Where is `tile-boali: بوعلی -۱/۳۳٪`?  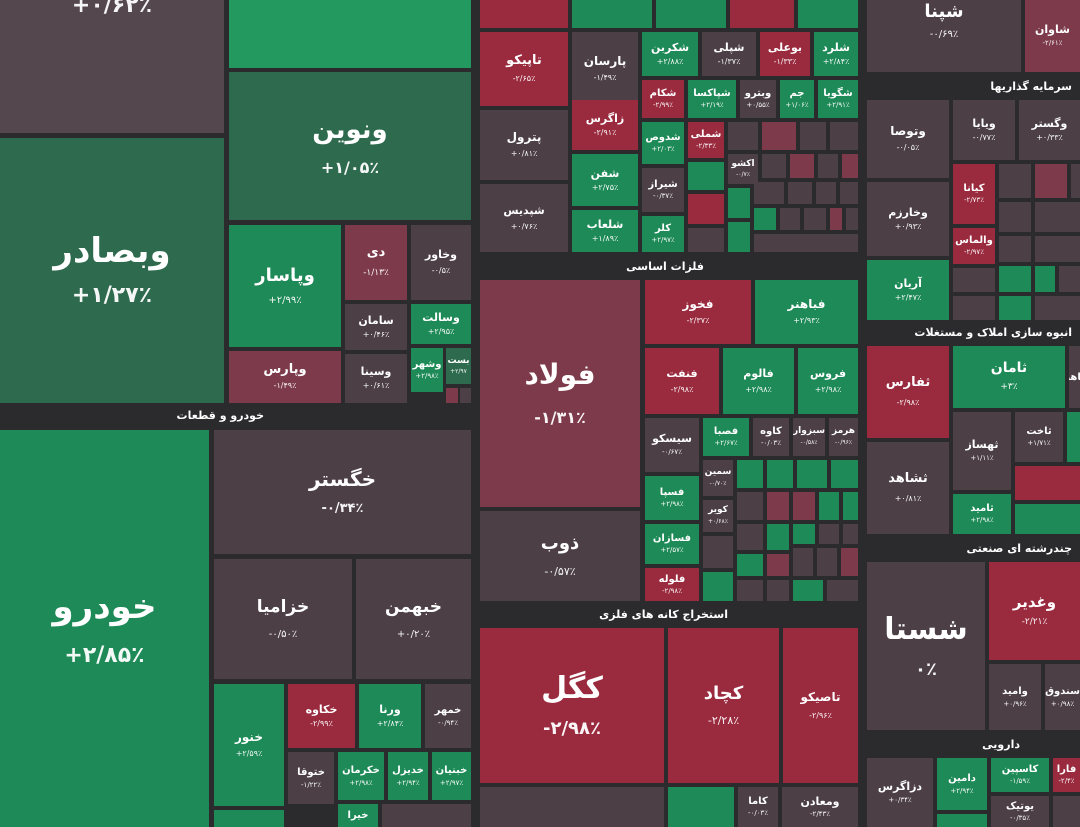 tile-boali: بوعلی -۱/۳۳٪ is located at coordinates (785, 54).